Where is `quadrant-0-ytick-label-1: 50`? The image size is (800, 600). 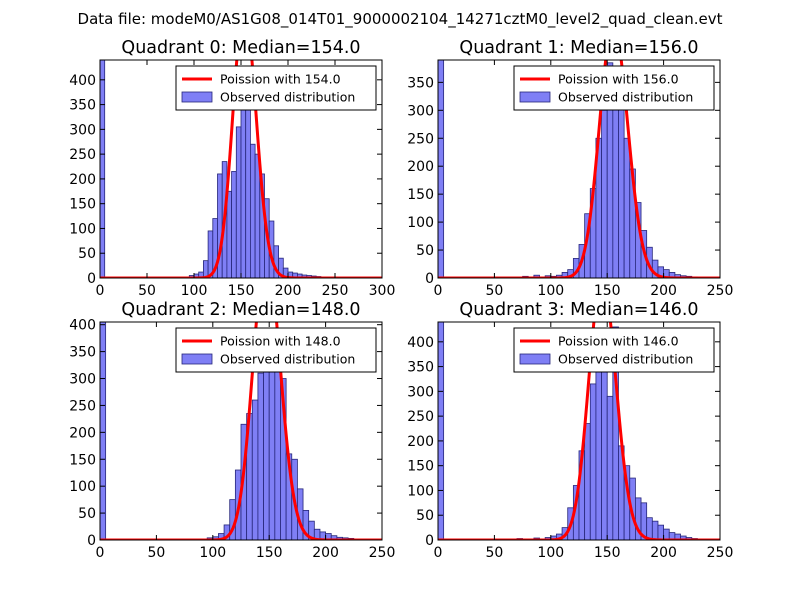
quadrant-0-ytick-label-1: 50 is located at coordinates (87, 254).